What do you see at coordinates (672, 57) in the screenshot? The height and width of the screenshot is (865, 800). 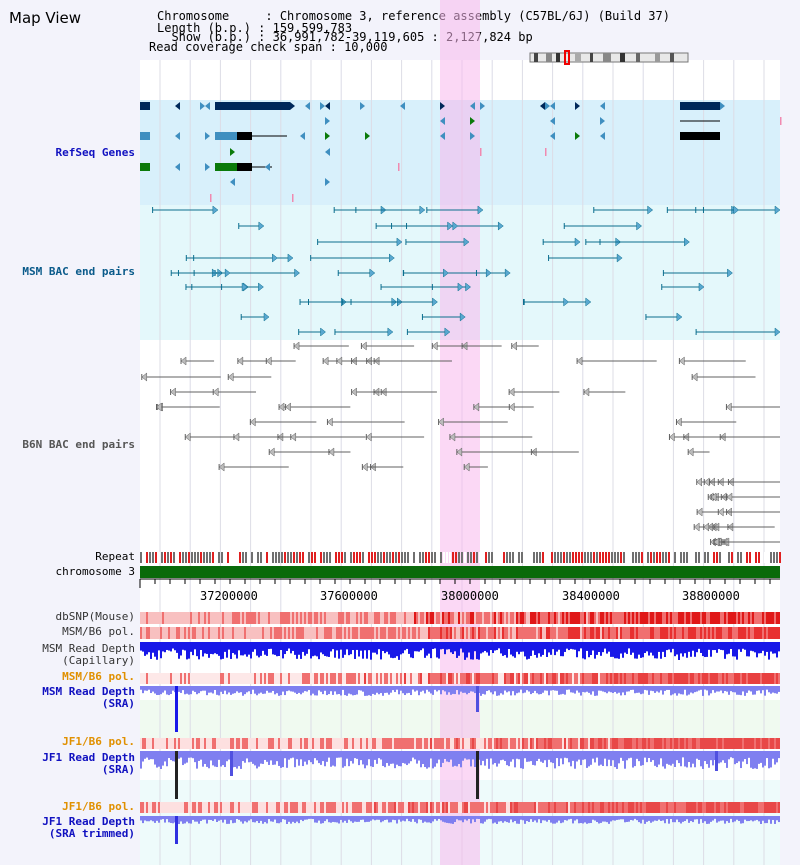 I see `ideogram-band` at bounding box center [672, 57].